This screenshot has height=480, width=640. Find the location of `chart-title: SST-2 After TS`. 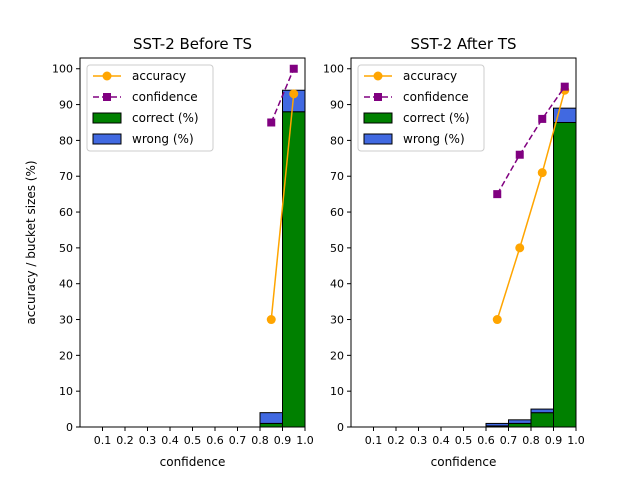

chart-title: SST-2 After TS is located at coordinates (463, 44).